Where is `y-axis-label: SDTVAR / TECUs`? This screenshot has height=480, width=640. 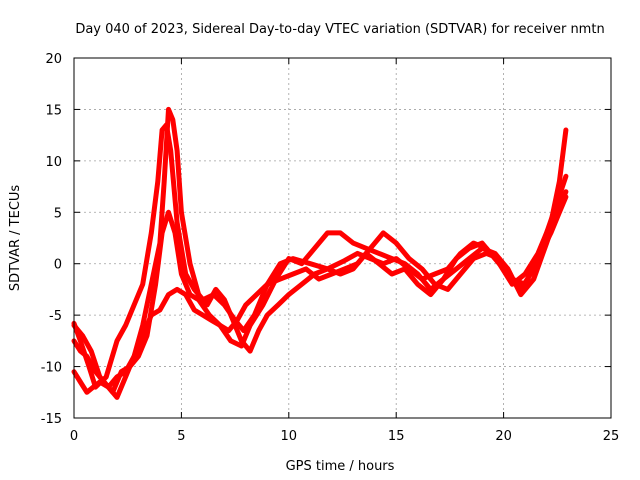 y-axis-label: SDTVAR / TECUs is located at coordinates (15, 238).